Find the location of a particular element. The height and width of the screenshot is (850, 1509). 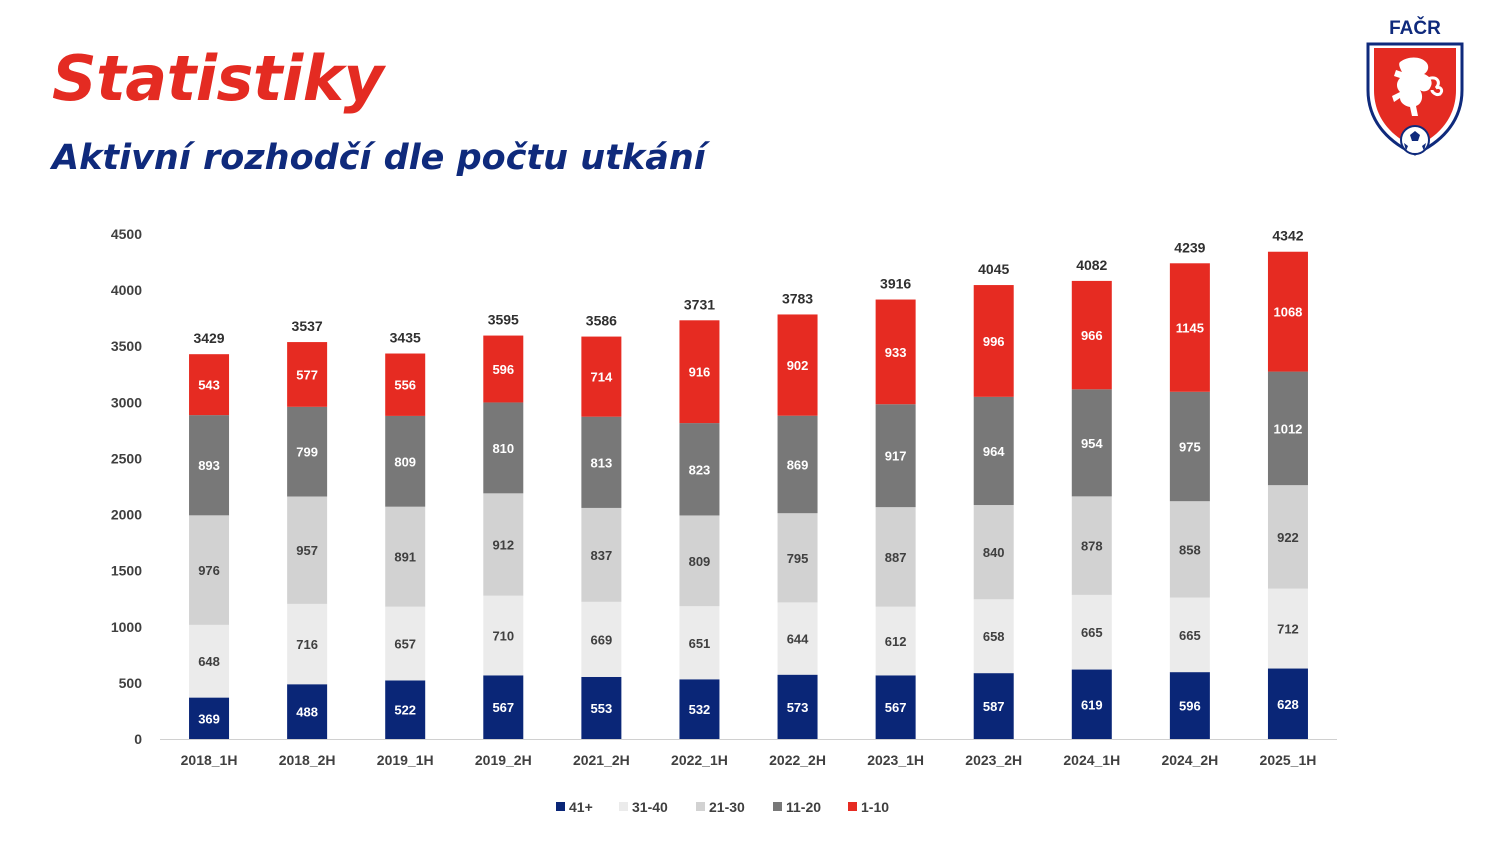

data-label: 799 is located at coordinates (307, 452).